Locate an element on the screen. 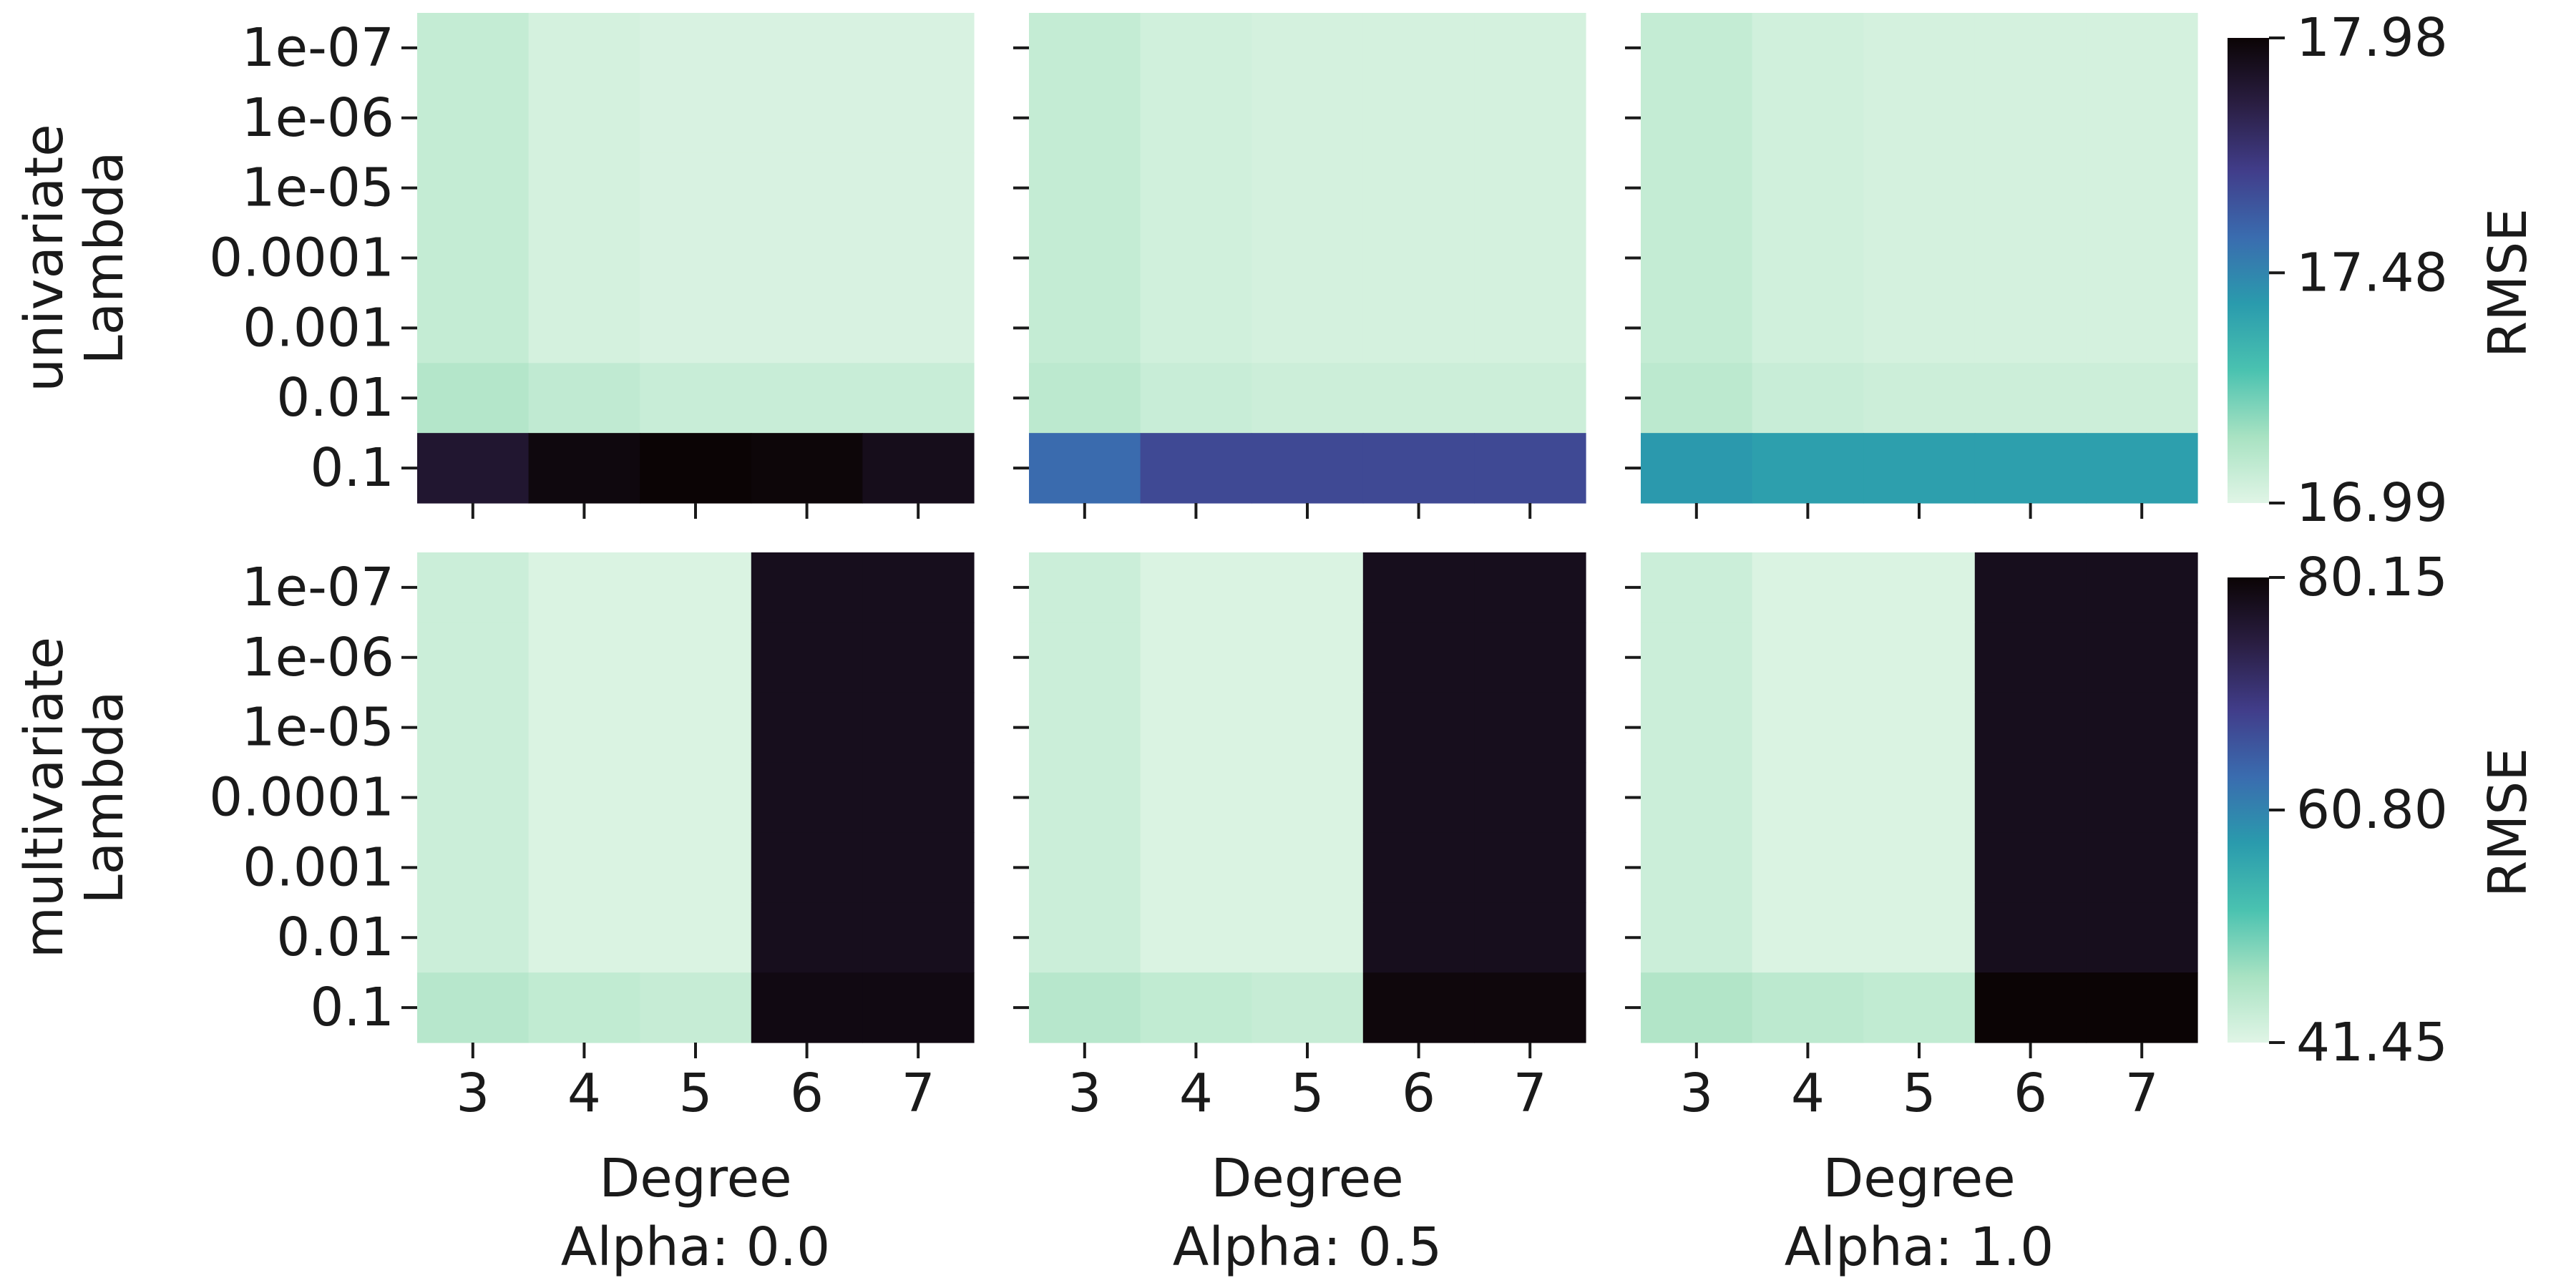  row-name-label: univariate is located at coordinates (44, 257).